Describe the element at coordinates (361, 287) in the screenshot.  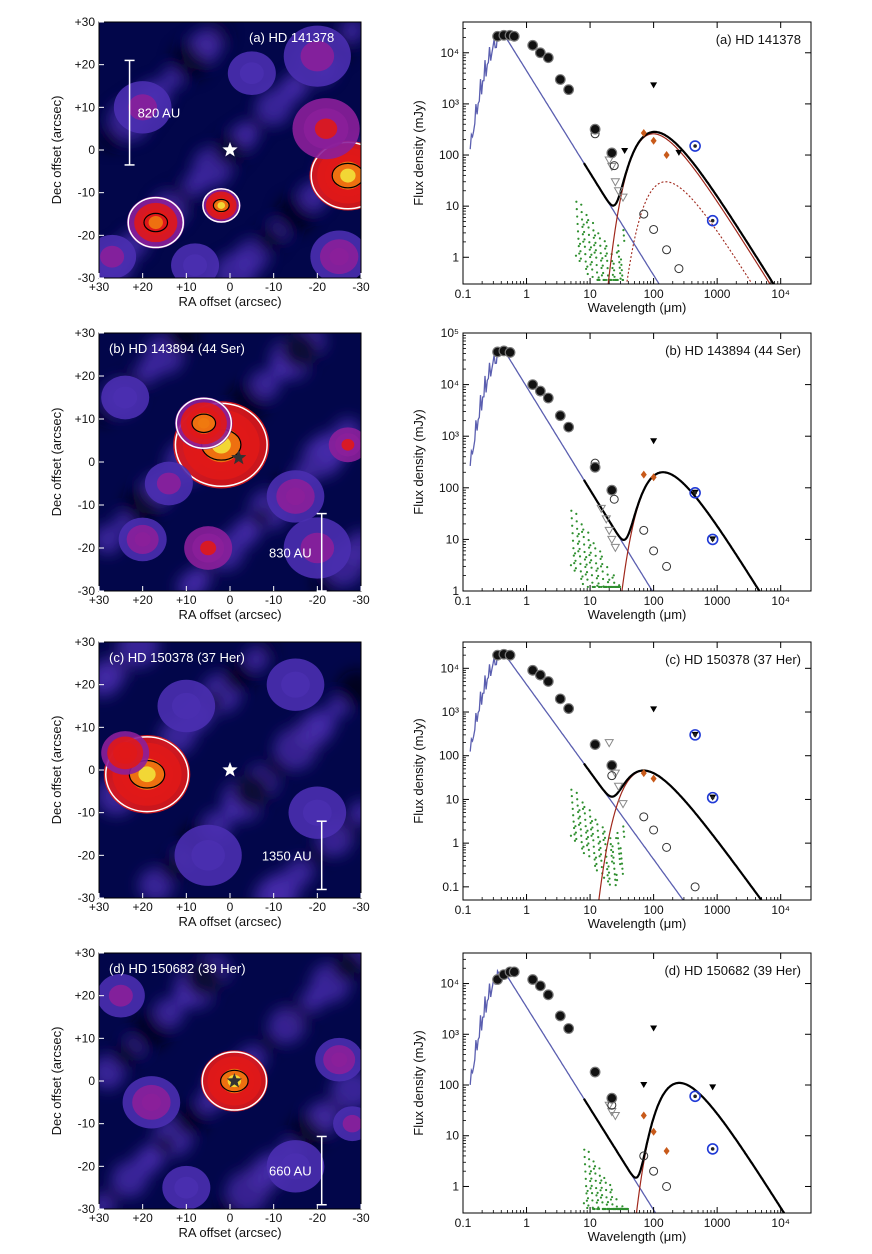
I see `x-tick-label: -30` at that location.